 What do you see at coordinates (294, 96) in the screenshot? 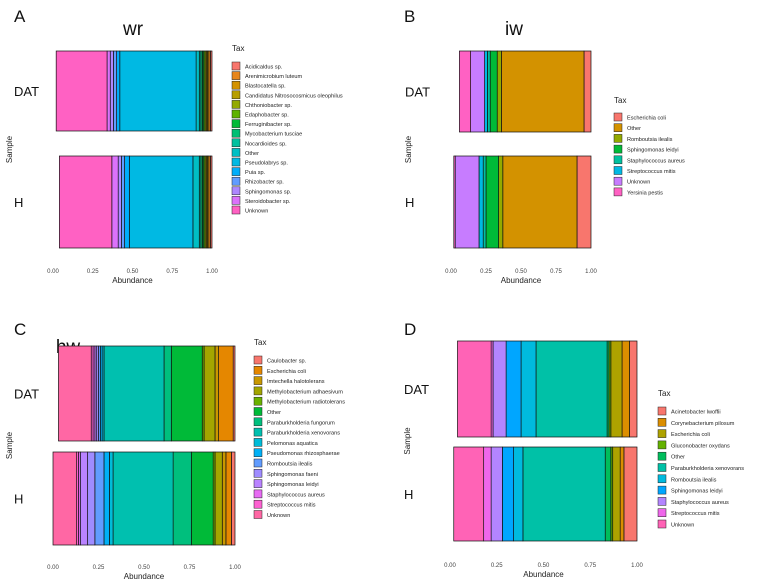
I see `legend-label: Candidatus Nitrosocosmicus oleophilus` at bounding box center [294, 96].